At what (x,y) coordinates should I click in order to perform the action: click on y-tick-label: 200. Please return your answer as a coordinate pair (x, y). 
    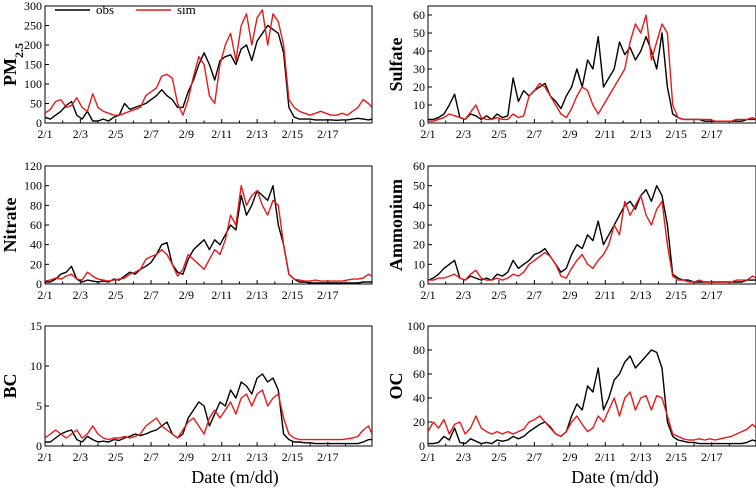
    Looking at the image, I should click on (33, 45).